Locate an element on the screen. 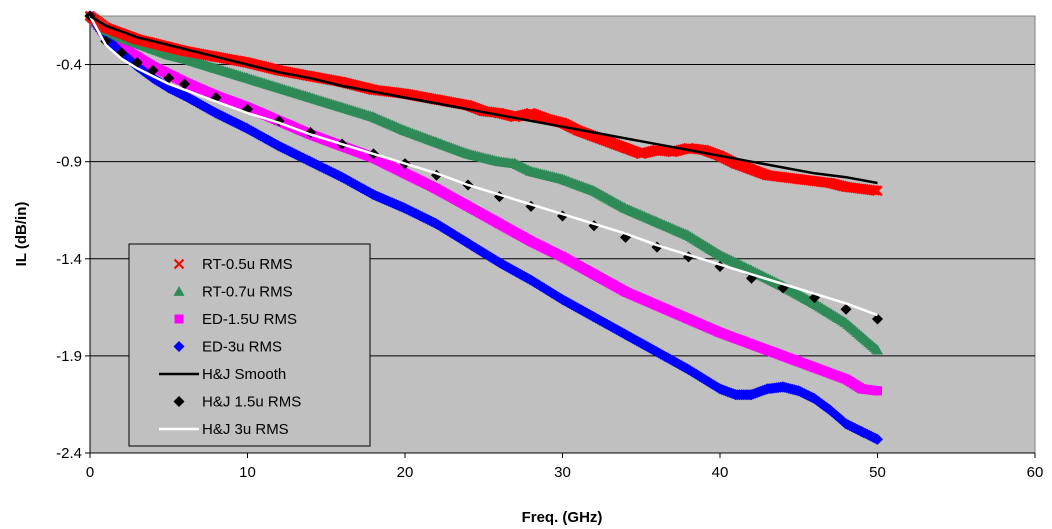 This screenshot has width=1052, height=529. legend-item-rt-0-7u-rms: RT-0.7u RMS is located at coordinates (233, 292).